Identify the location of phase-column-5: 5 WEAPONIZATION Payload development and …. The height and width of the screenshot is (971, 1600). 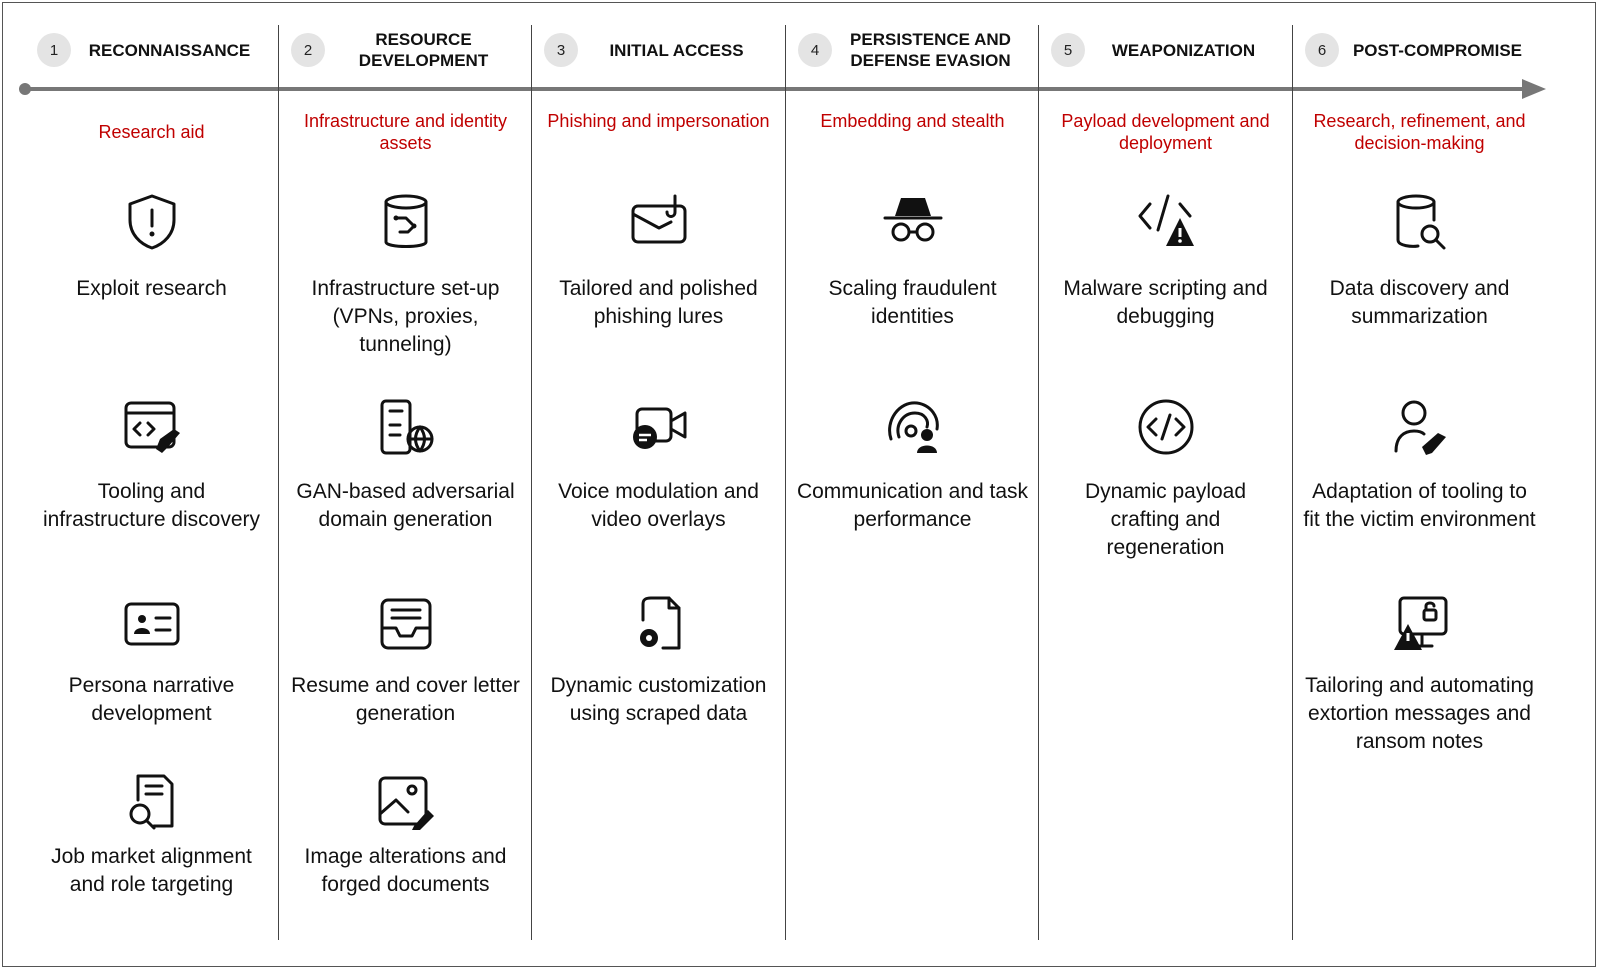
(1165, 482).